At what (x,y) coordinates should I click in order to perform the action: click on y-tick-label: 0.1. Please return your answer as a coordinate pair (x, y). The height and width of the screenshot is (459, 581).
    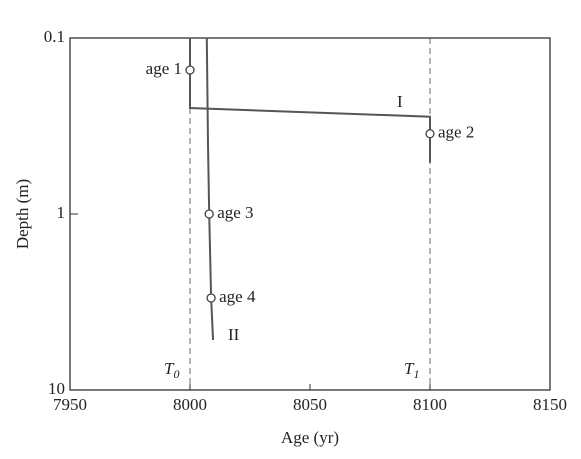
    Looking at the image, I should click on (54, 36).